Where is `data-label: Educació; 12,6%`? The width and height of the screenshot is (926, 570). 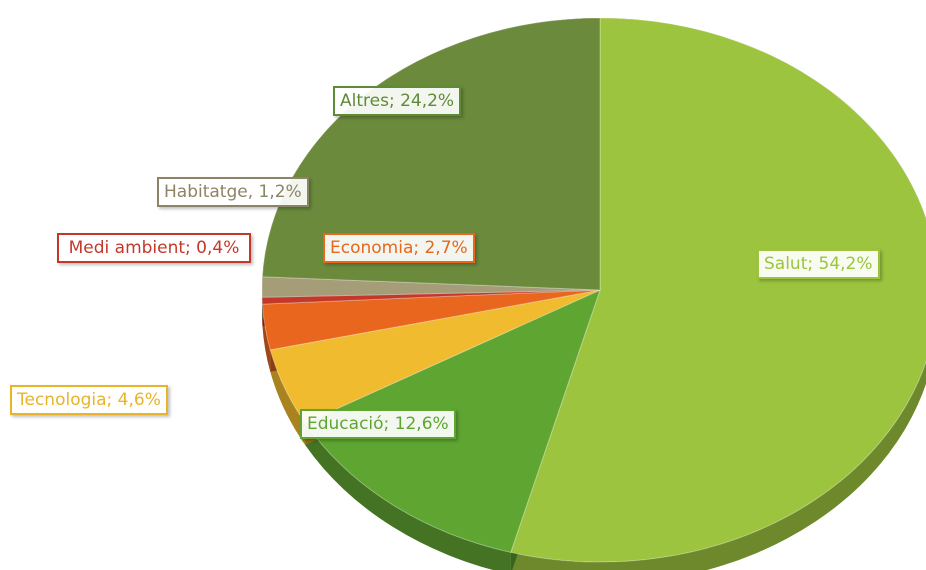 data-label: Educació; 12,6% is located at coordinates (378, 424).